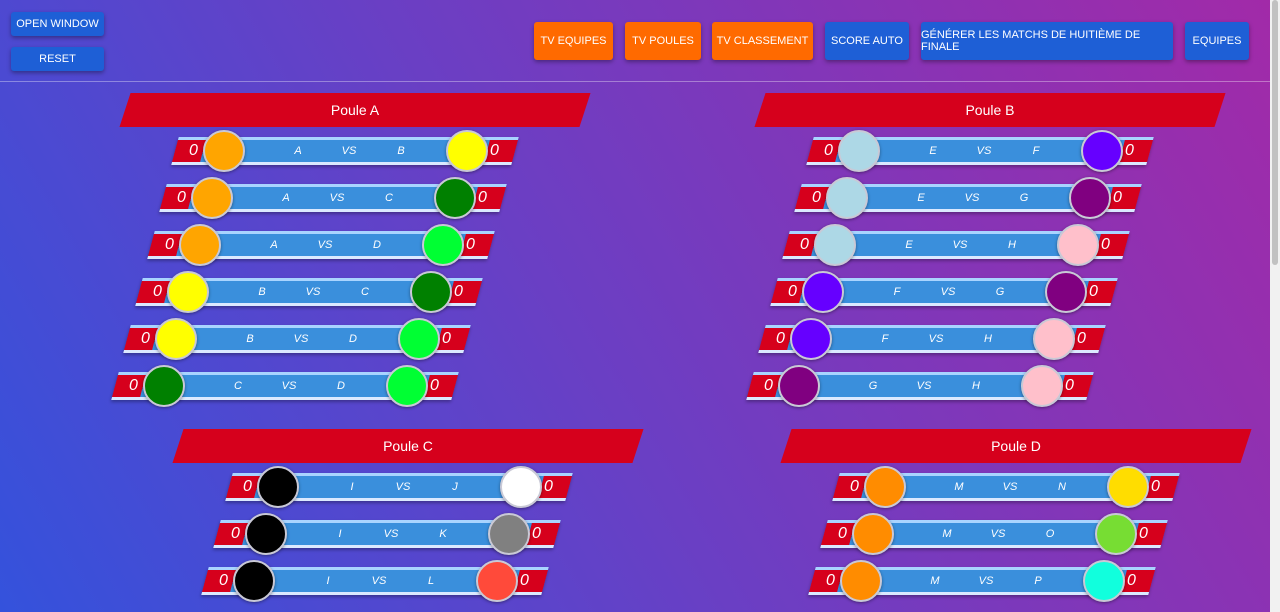 This screenshot has height=612, width=1280. What do you see at coordinates (932, 339) in the screenshot?
I see `match-row: 0 F VS H 0` at bounding box center [932, 339].